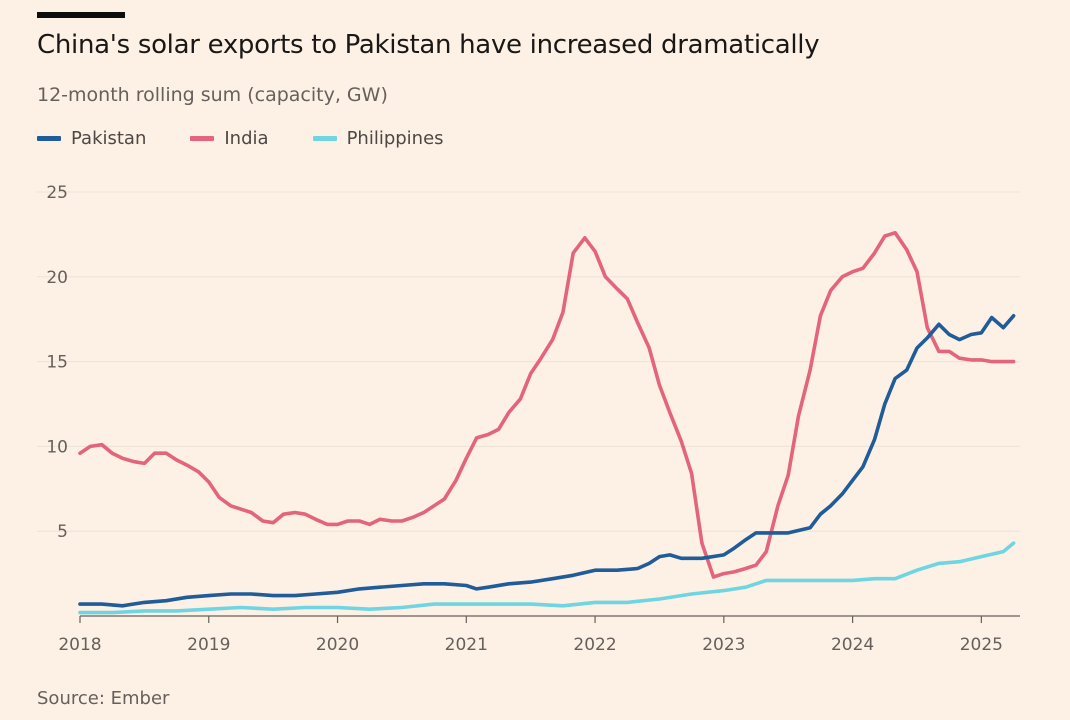 The width and height of the screenshot is (1070, 720). Describe the element at coordinates (57, 193) in the screenshot. I see `y-tick-label-25: 25` at that location.